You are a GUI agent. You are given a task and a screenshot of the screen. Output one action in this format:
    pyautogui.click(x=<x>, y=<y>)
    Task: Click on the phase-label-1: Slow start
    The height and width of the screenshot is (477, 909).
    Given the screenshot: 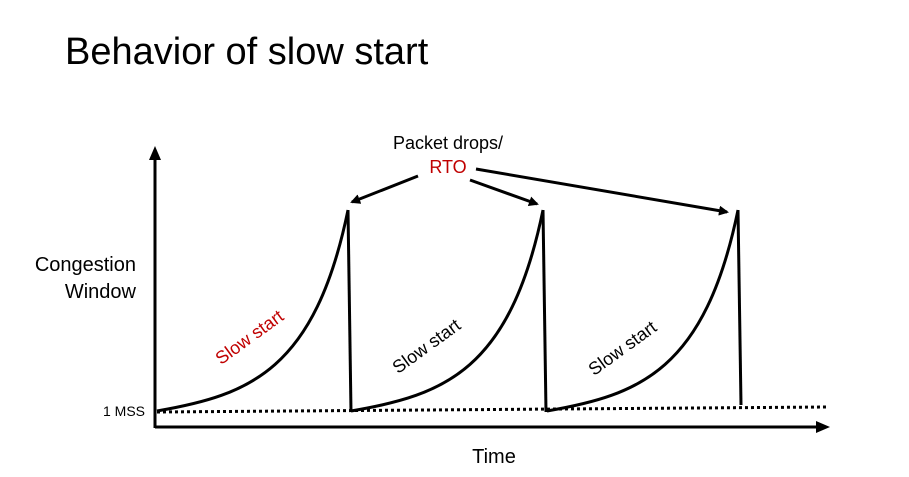 What is the action you would take?
    pyautogui.click(x=250, y=337)
    